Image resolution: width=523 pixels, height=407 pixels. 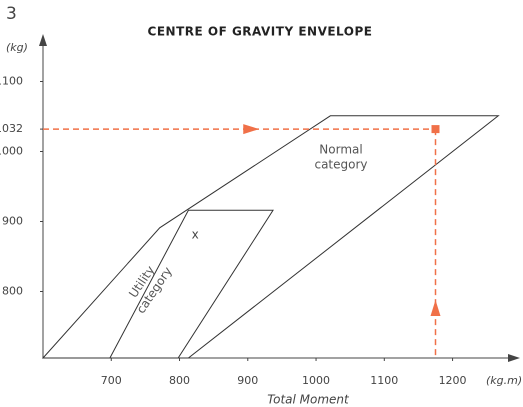 I want to click on y-tick-label: 1000, so click(x=11, y=151).